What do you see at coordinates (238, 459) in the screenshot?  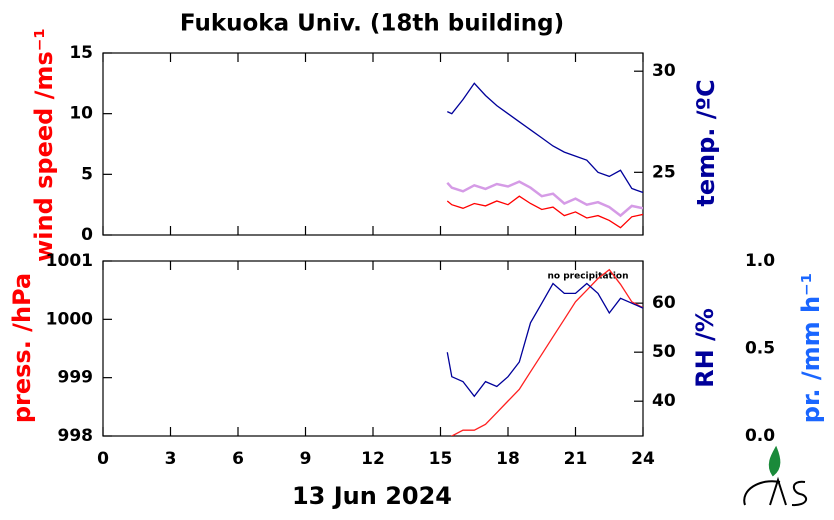 I see `x-tick-label: 6` at bounding box center [238, 459].